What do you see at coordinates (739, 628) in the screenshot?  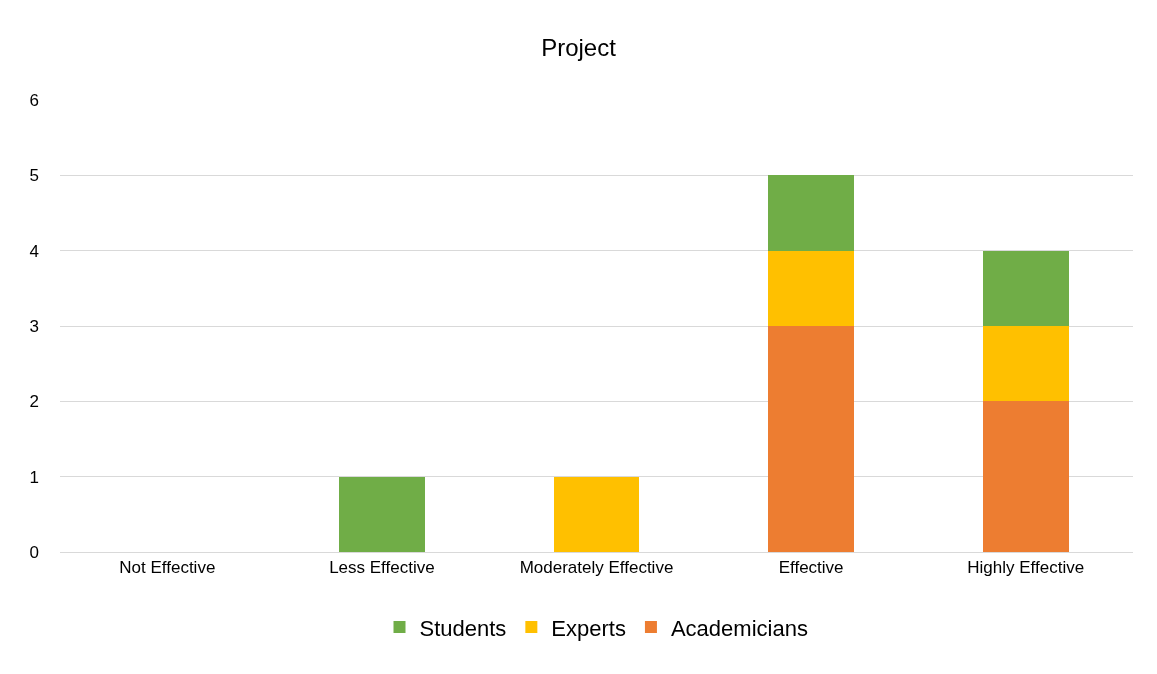 I see `legend-label: Academicians` at bounding box center [739, 628].